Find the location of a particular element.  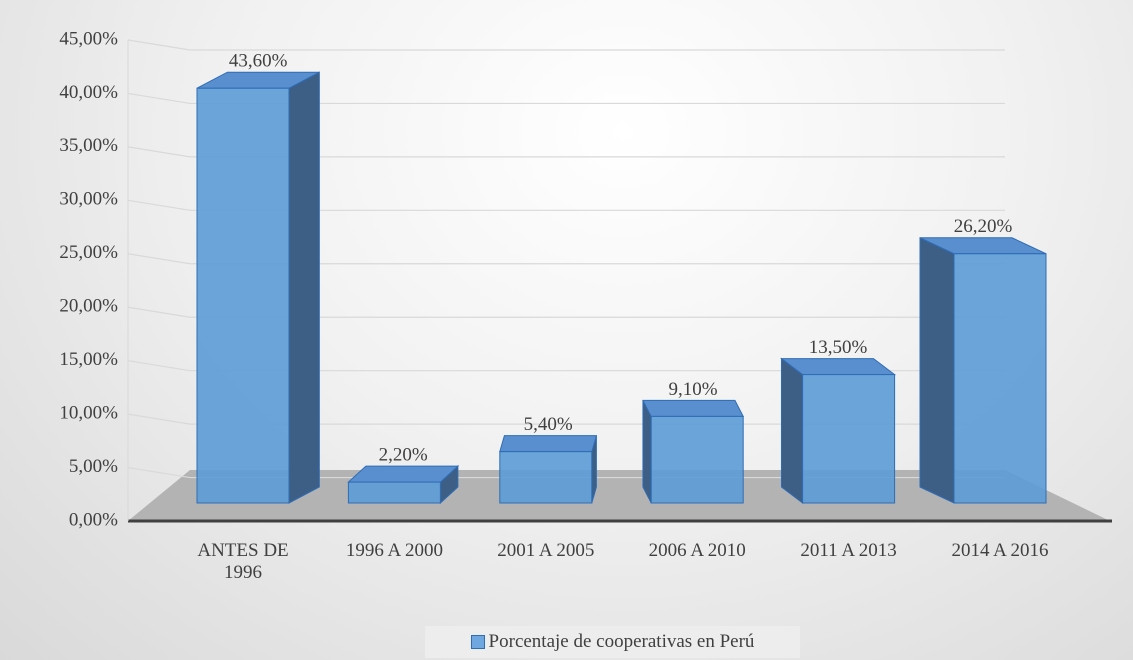

legend-swatch is located at coordinates (477, 642).